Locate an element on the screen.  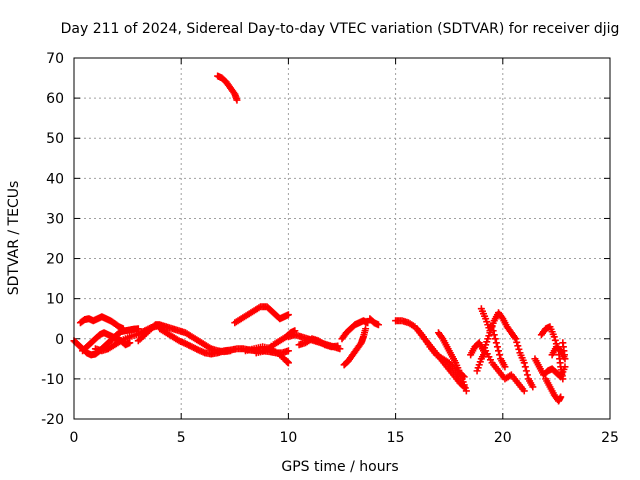
x-axis-title: GPS time / hours is located at coordinates (339, 467).